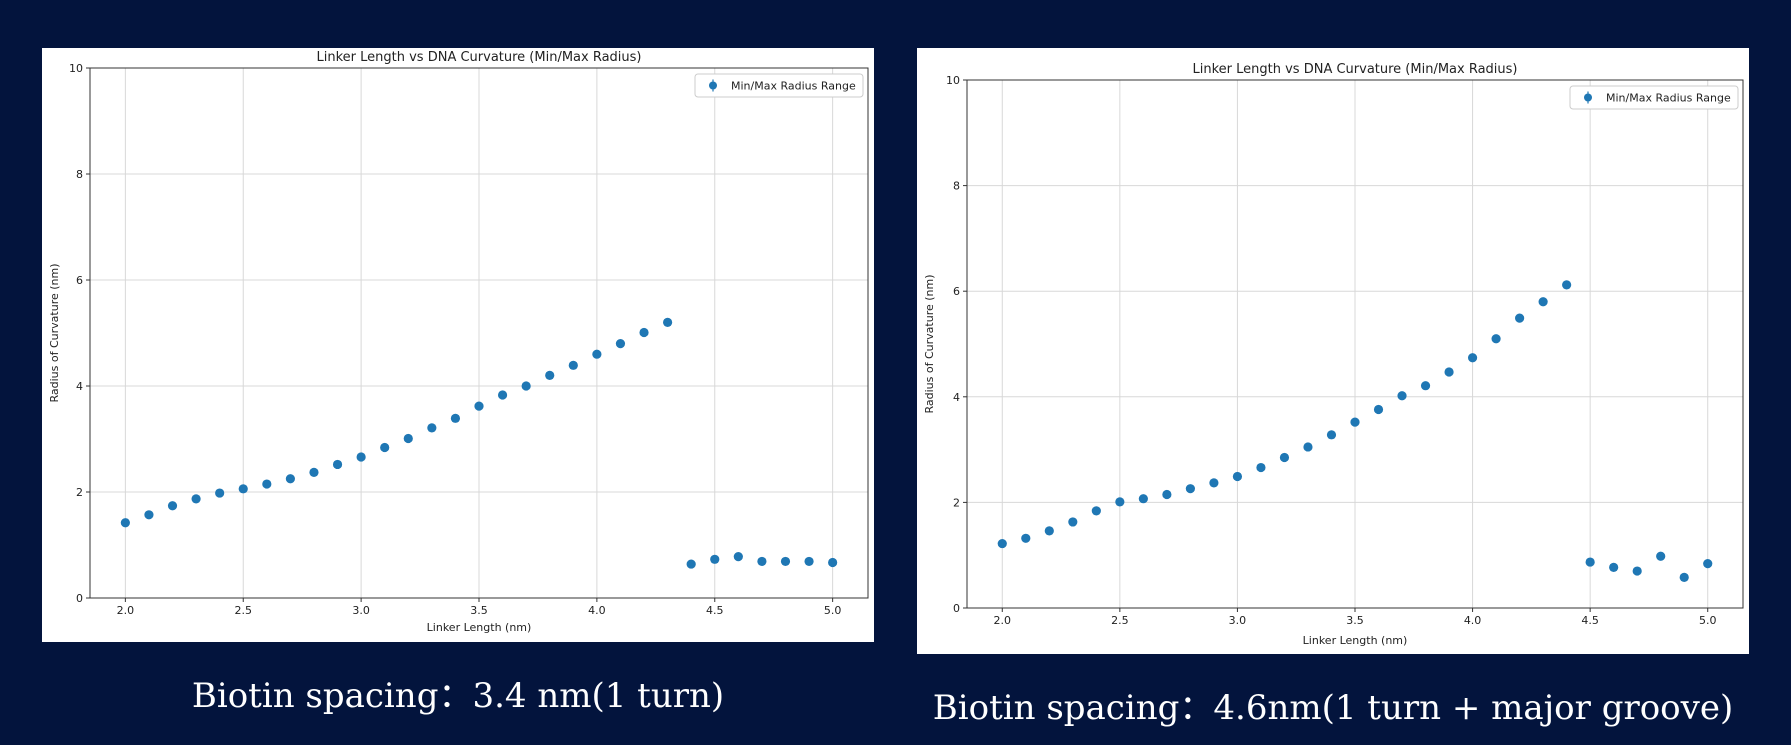 Image resolution: width=1791 pixels, height=745 pixels. I want to click on caption-left: Biotin spacing：3.4 nm(1 turn), so click(458, 696).